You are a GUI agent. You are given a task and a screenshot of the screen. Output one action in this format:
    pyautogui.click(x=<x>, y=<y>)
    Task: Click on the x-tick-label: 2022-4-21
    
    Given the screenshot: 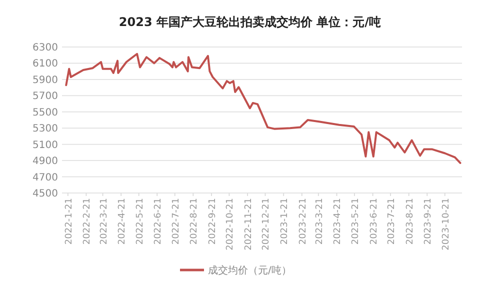 What is the action you would take?
    pyautogui.click(x=123, y=221)
    